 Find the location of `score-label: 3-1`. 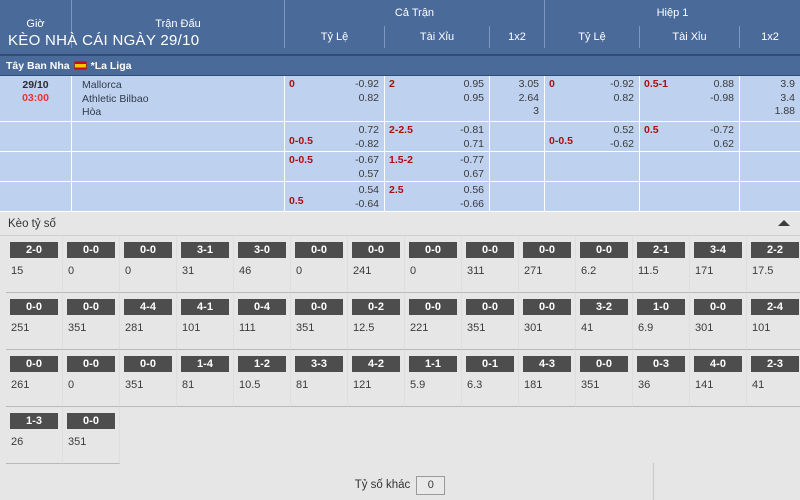

score-label: 3-1 is located at coordinates (205, 250).